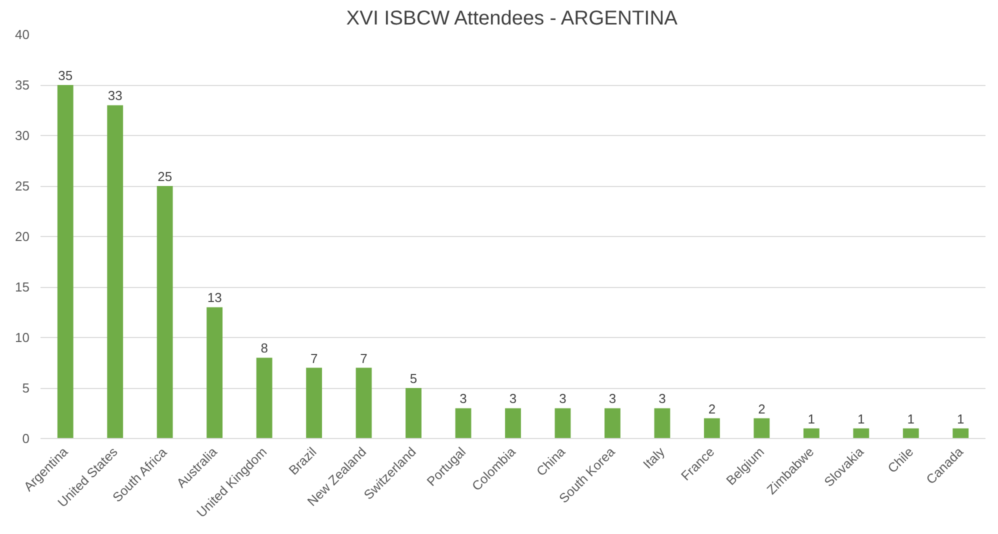  Describe the element at coordinates (22, 337) in the screenshot. I see `y-tick-label: 10` at that location.